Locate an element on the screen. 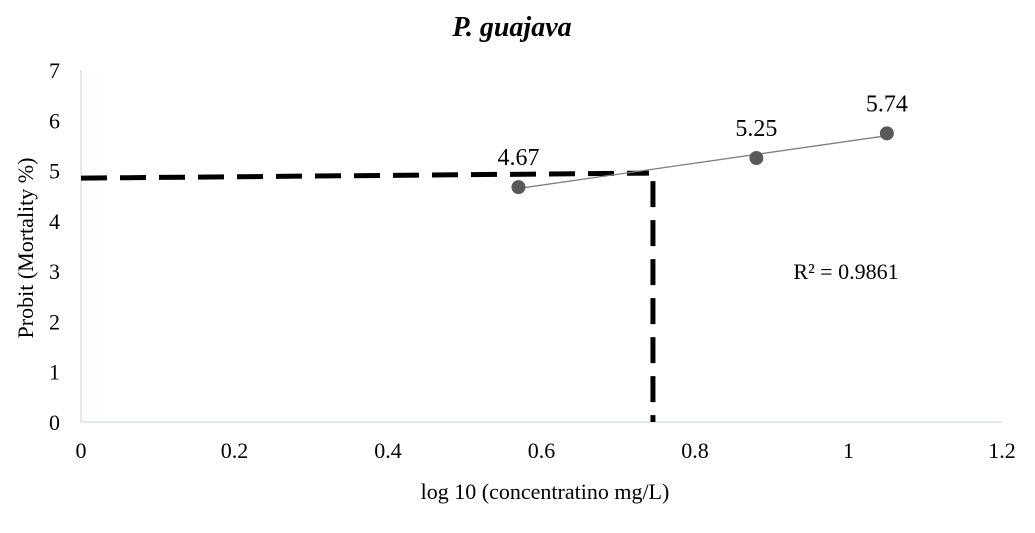 Image resolution: width=1035 pixels, height=533 pixels. data-label: 4.67 is located at coordinates (518, 158).